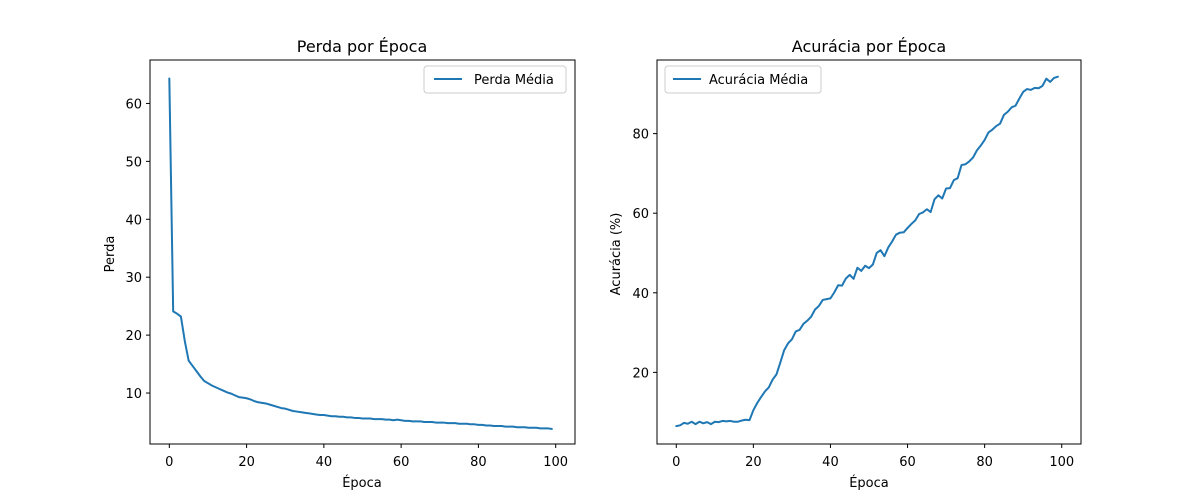 This screenshot has height=500, width=1200. Describe the element at coordinates (640, 373) in the screenshot. I see `accuracy-y-tick-label: 20` at that location.